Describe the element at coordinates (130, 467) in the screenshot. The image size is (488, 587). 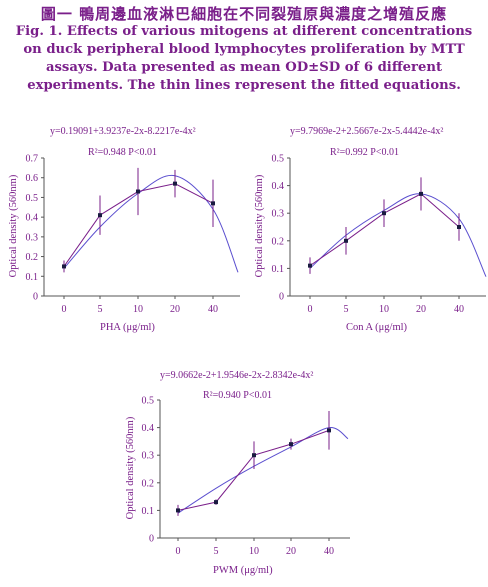
I see `pwm-ylabel: Optical density (560nm)` at that location.